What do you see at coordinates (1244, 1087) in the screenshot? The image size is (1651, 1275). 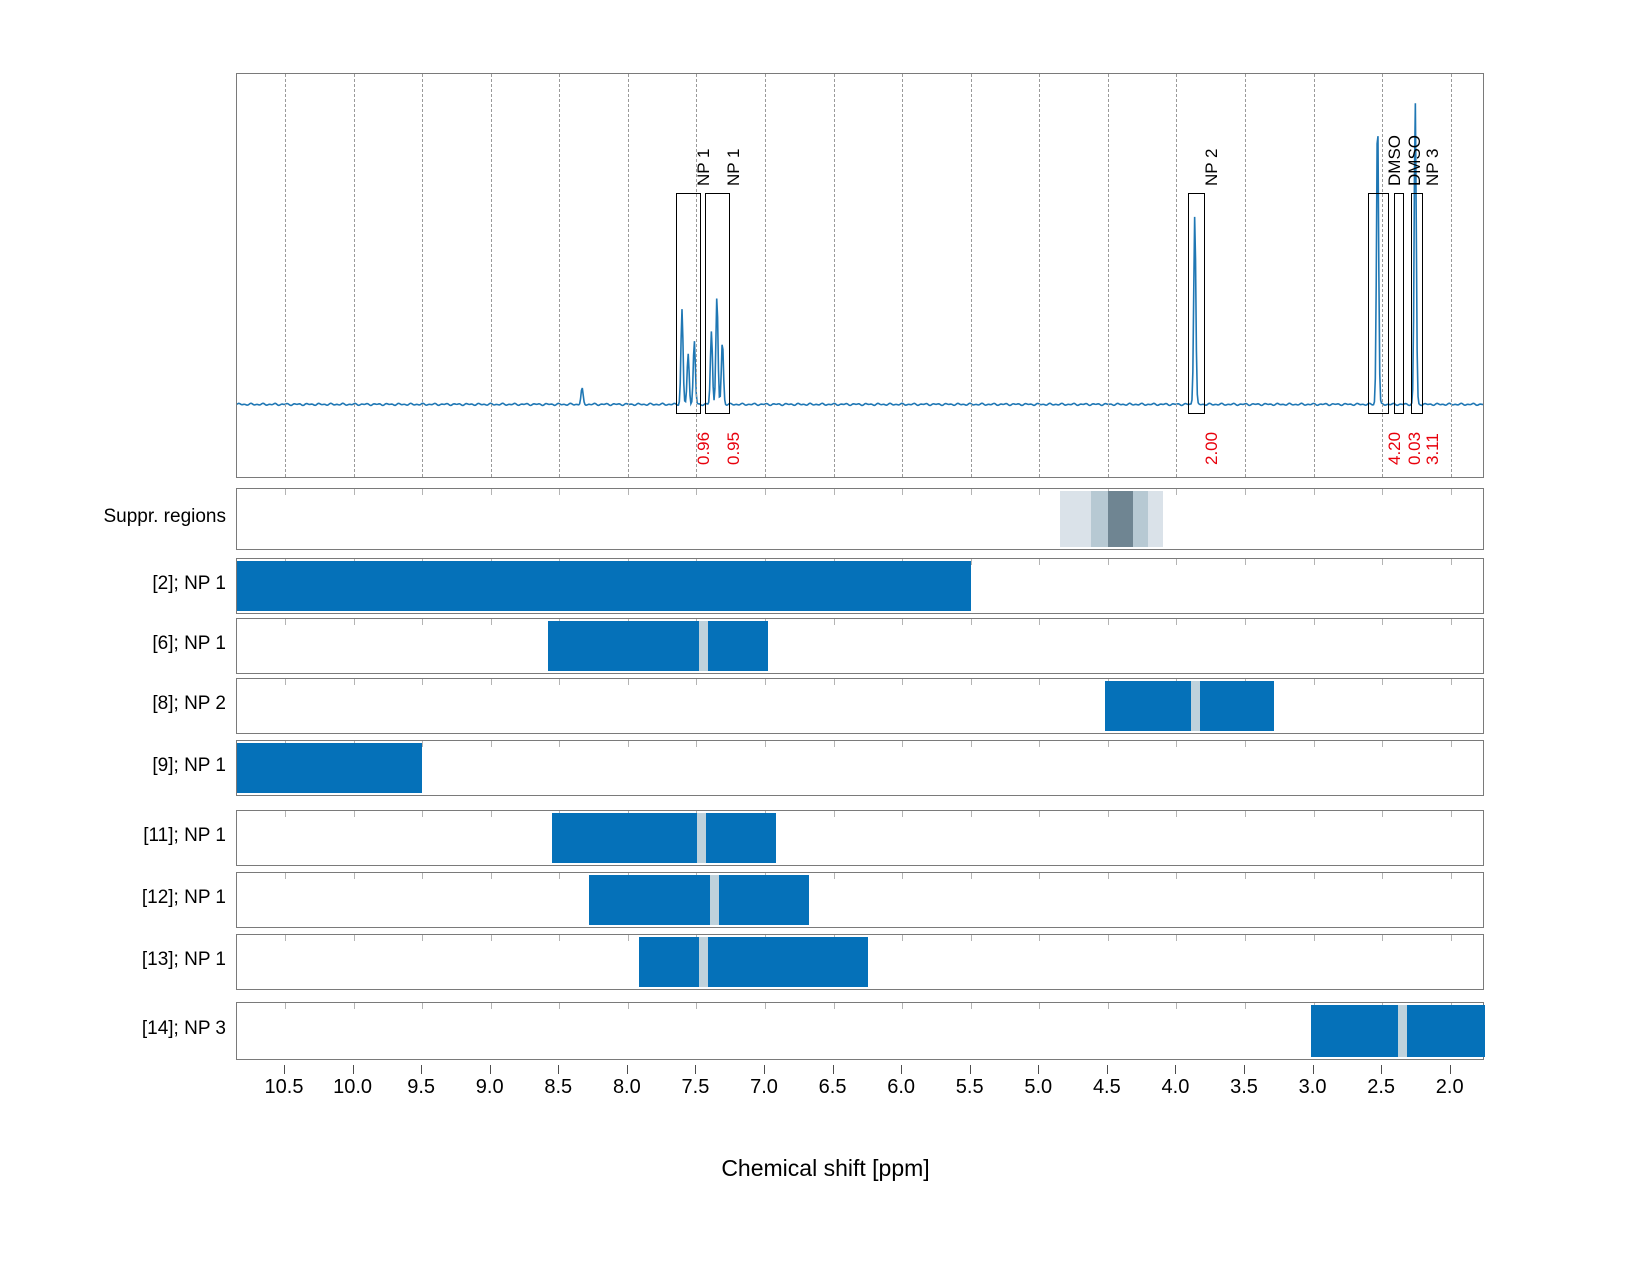 I see `axis-tick-label: 3.5` at bounding box center [1244, 1087].